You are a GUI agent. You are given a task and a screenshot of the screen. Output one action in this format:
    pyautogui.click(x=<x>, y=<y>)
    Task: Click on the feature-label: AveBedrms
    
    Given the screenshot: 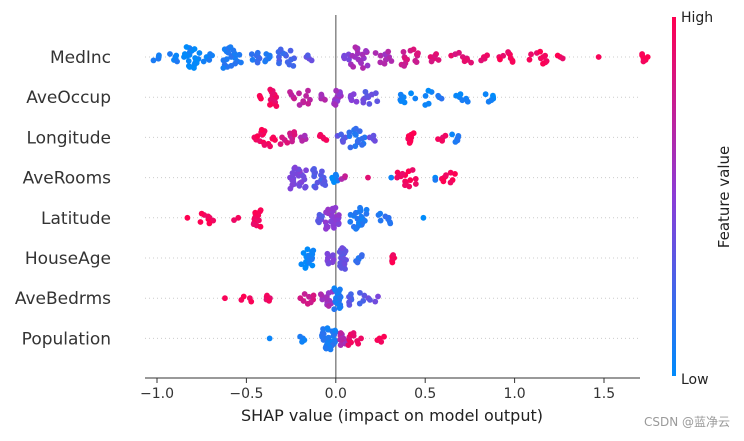 What is the action you would take?
    pyautogui.click(x=63, y=299)
    